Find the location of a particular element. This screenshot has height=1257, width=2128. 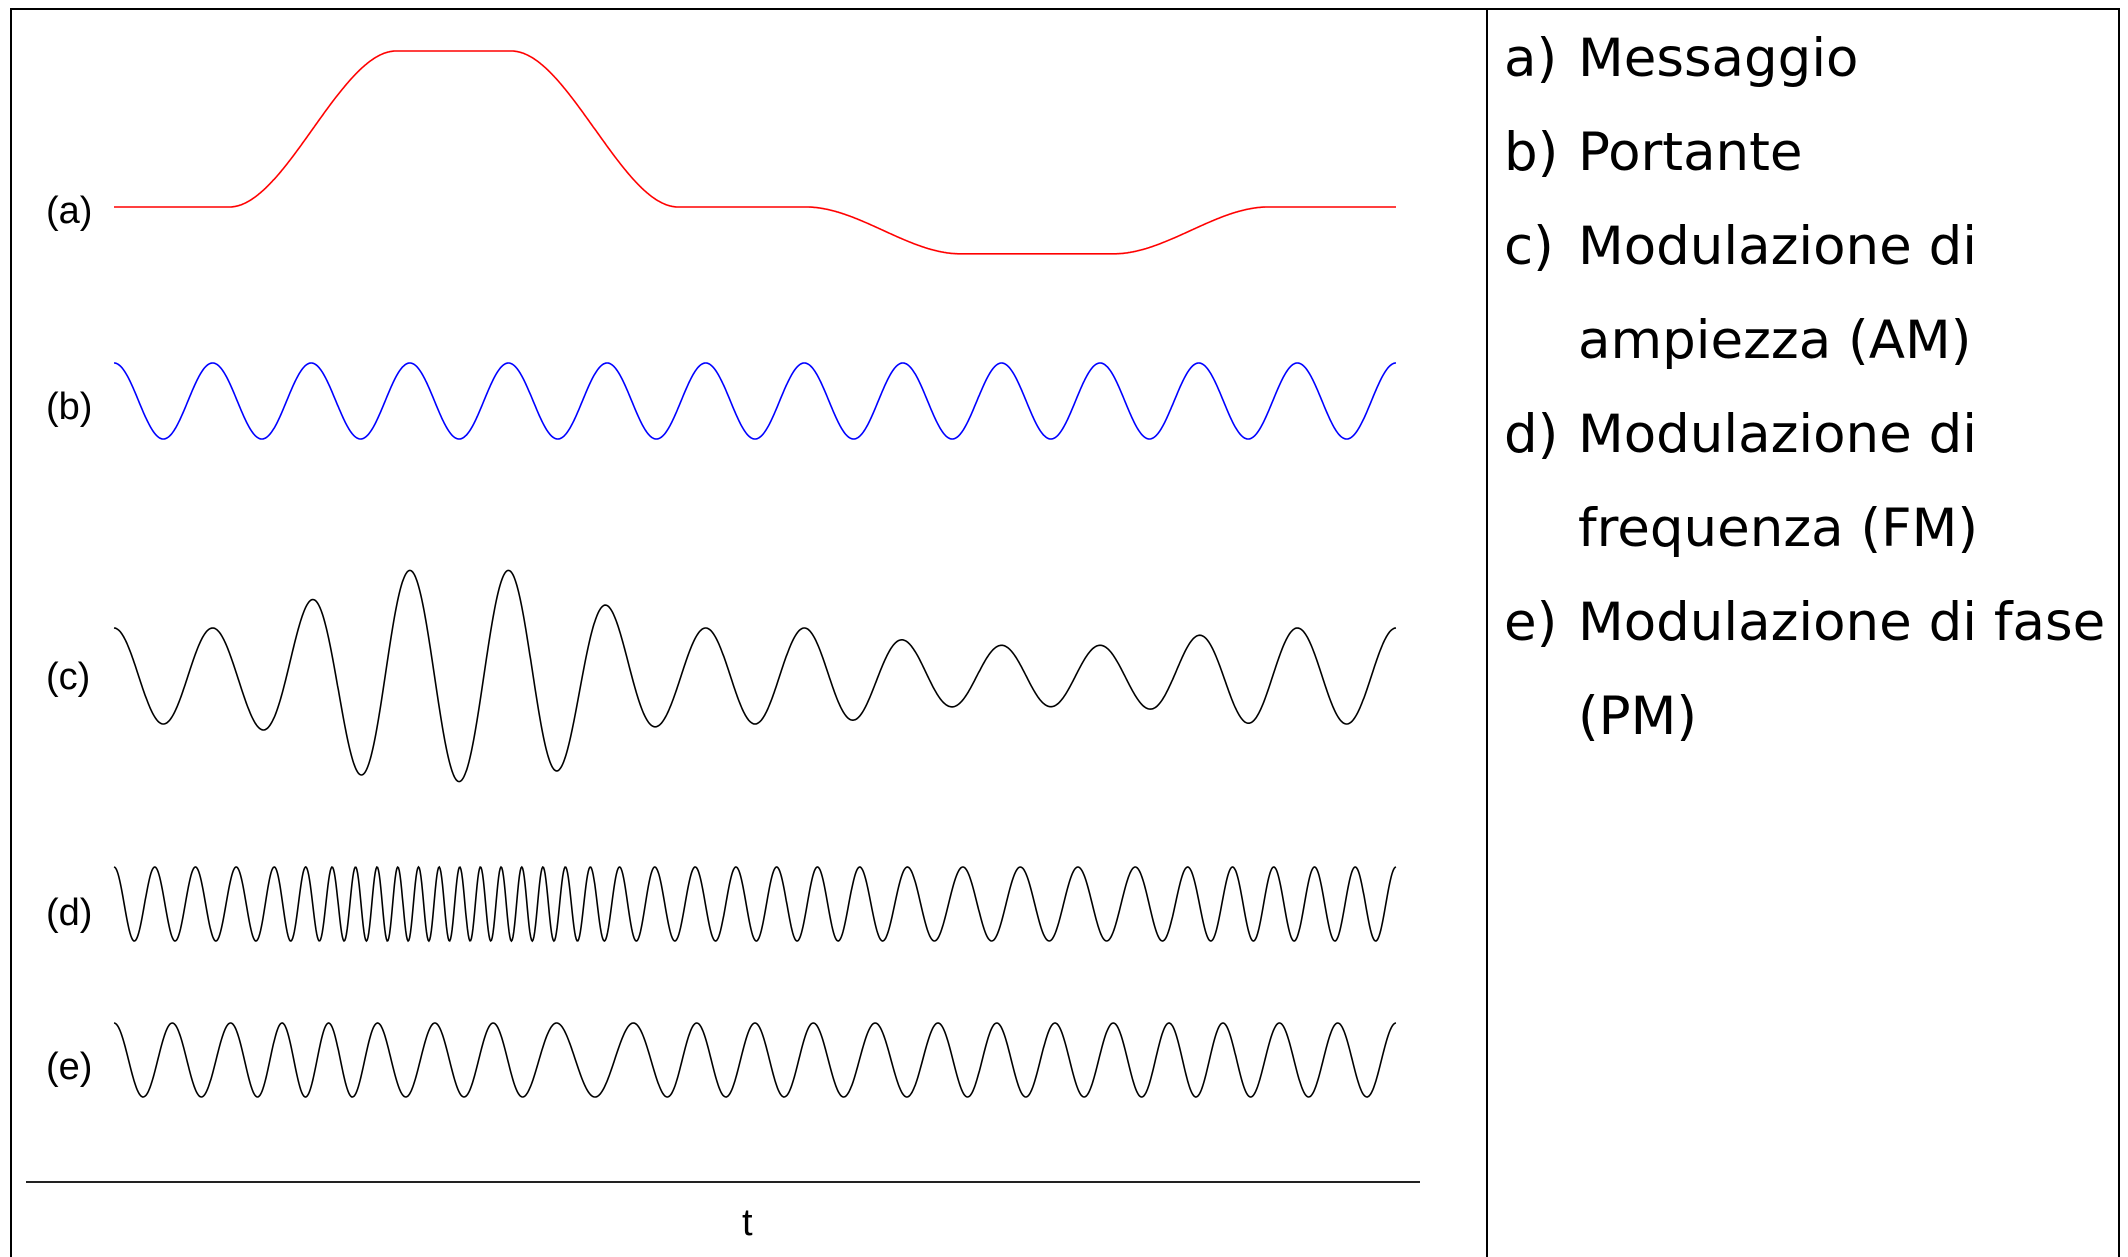

legend-item-a: a) Messaggio is located at coordinates (1681, 58).